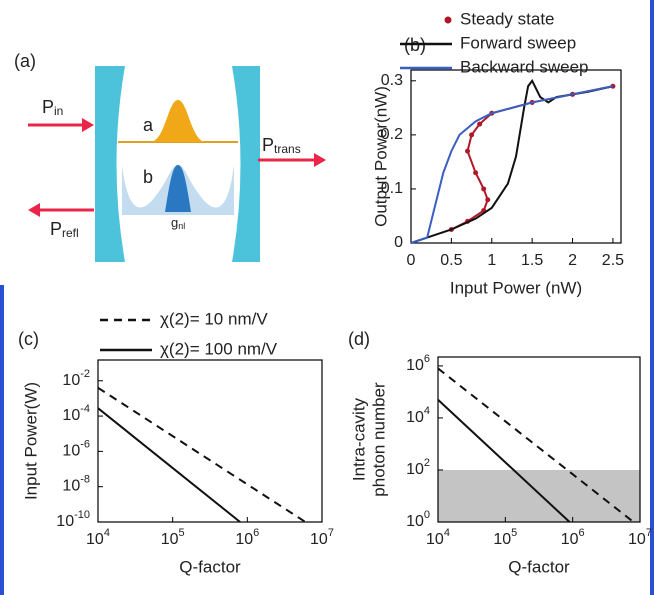 This screenshot has width=654, height=595. Describe the element at coordinates (85, 444) in the screenshot. I see `tick-exponent: -6` at that location.